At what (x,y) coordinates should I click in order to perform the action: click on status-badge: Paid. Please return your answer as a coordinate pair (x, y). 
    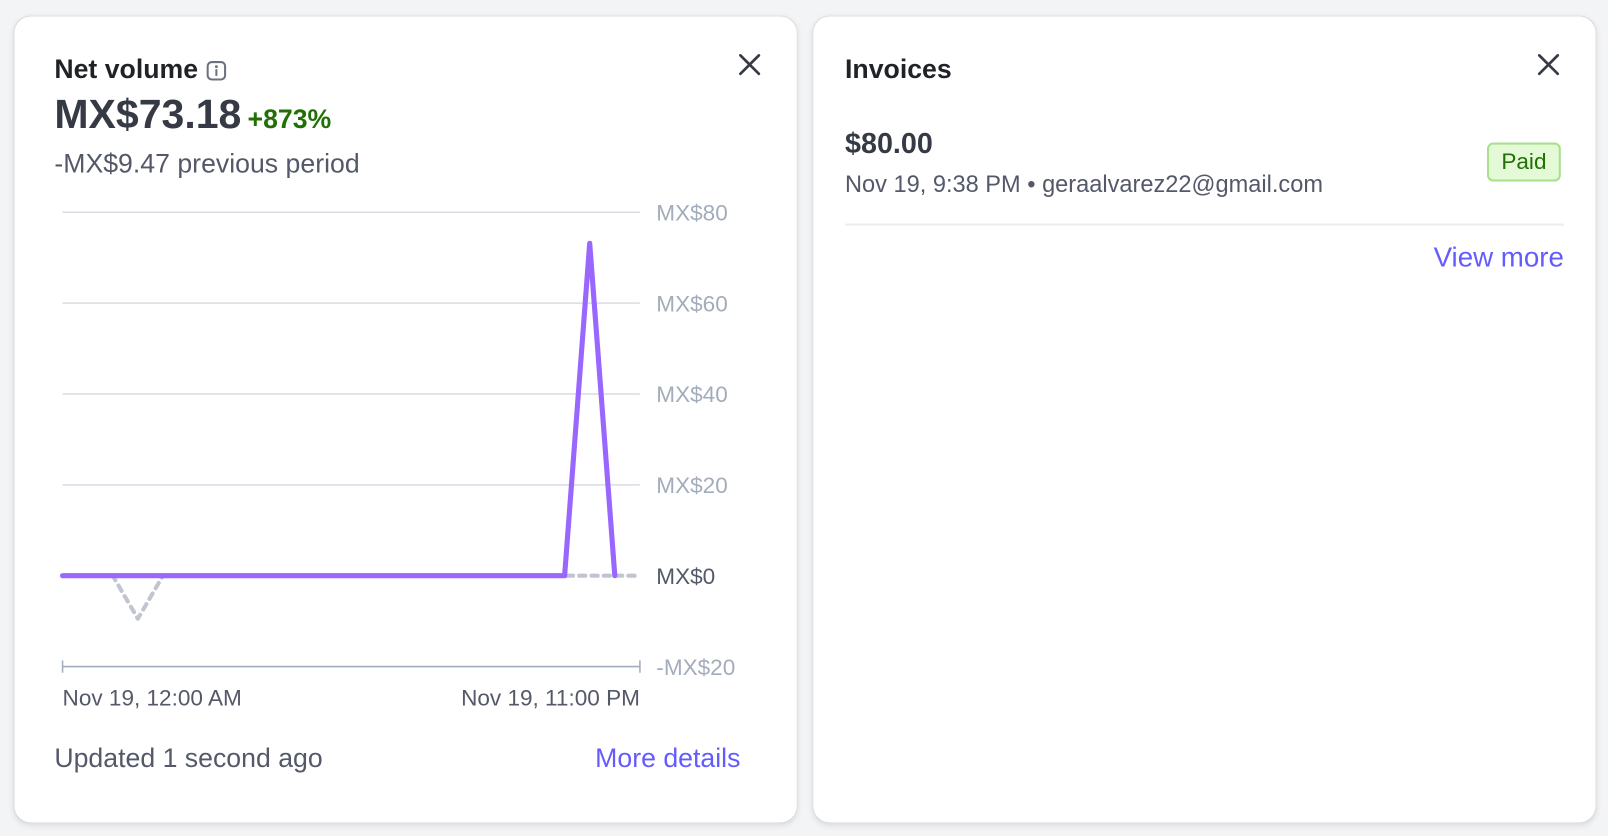
    Looking at the image, I should click on (1523, 162).